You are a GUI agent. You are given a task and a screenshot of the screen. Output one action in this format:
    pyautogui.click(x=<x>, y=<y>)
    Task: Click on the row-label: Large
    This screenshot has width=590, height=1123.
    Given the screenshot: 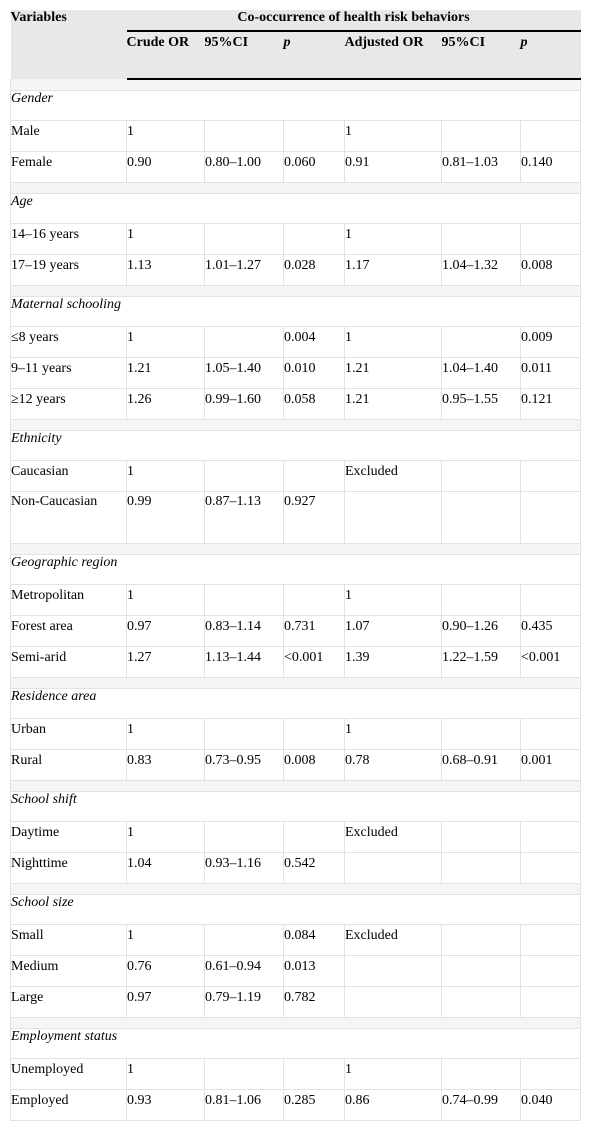 What is the action you would take?
    pyautogui.click(x=68, y=1002)
    